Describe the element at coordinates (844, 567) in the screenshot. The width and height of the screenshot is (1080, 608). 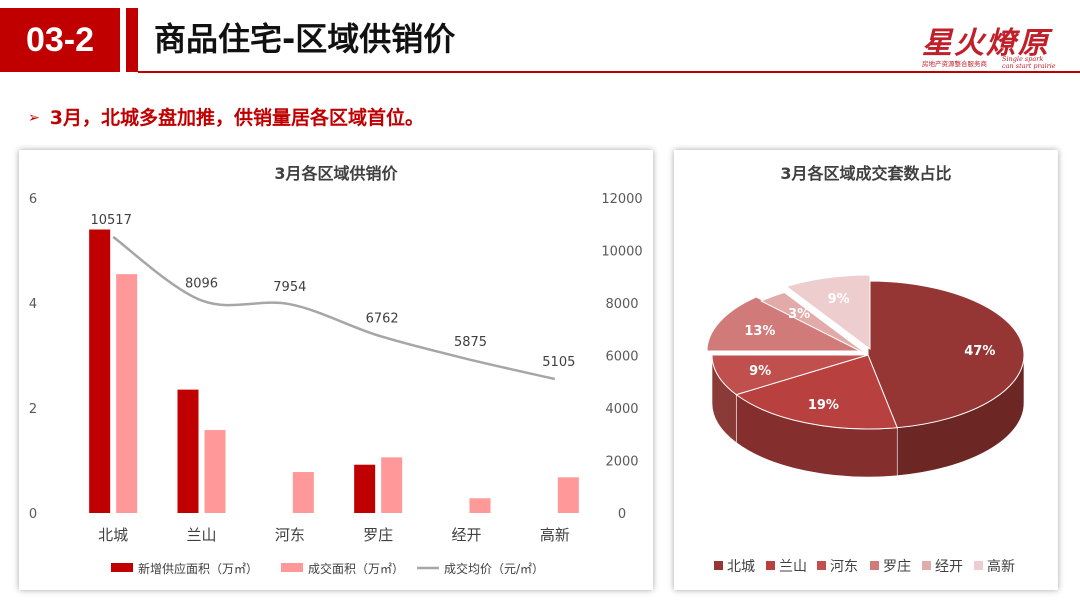
I see `pie-legend-label: 河东` at that location.